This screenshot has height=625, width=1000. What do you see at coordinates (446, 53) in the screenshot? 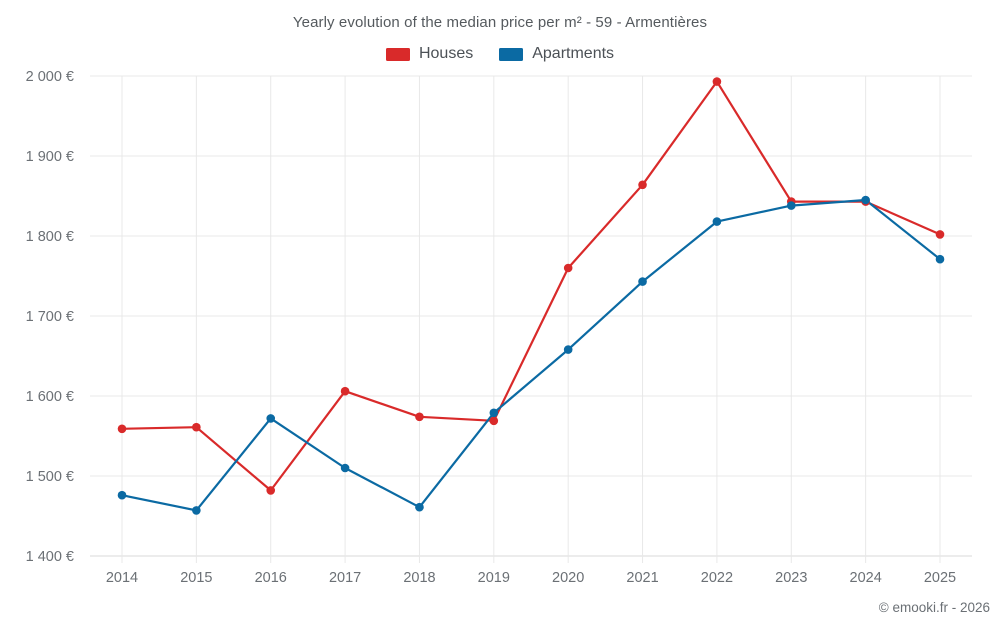
I see `legend-label-houses: Houses` at bounding box center [446, 53].